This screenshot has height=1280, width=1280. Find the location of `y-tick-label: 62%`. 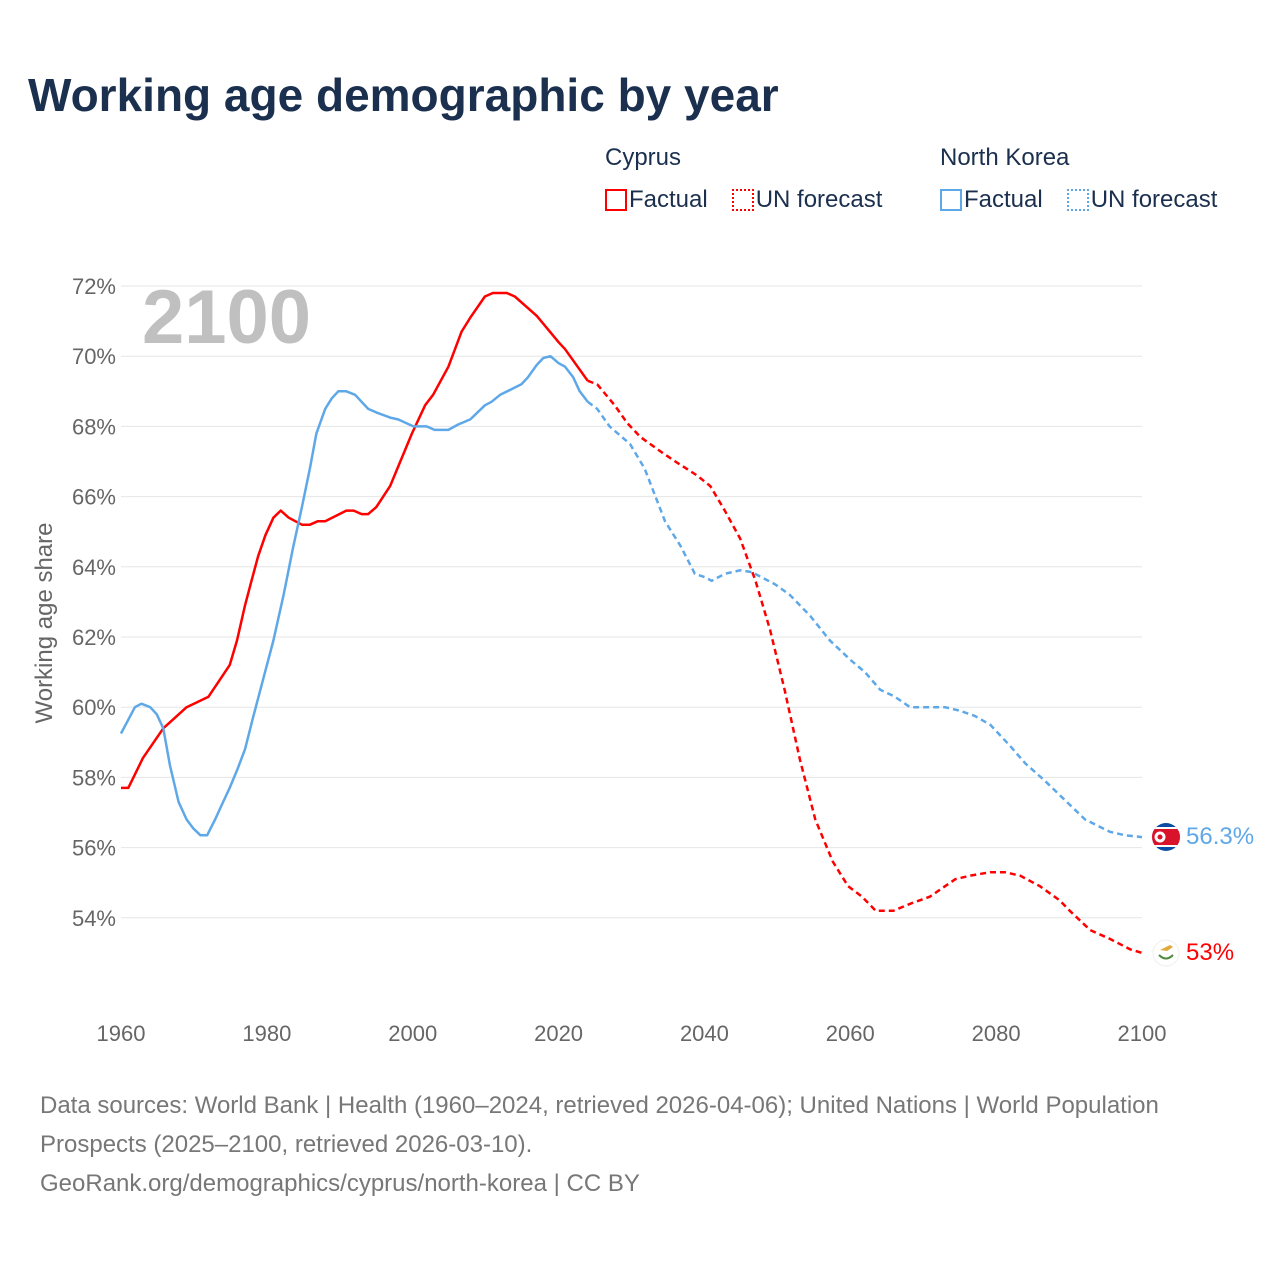

y-tick-label: 62% is located at coordinates (94, 637).